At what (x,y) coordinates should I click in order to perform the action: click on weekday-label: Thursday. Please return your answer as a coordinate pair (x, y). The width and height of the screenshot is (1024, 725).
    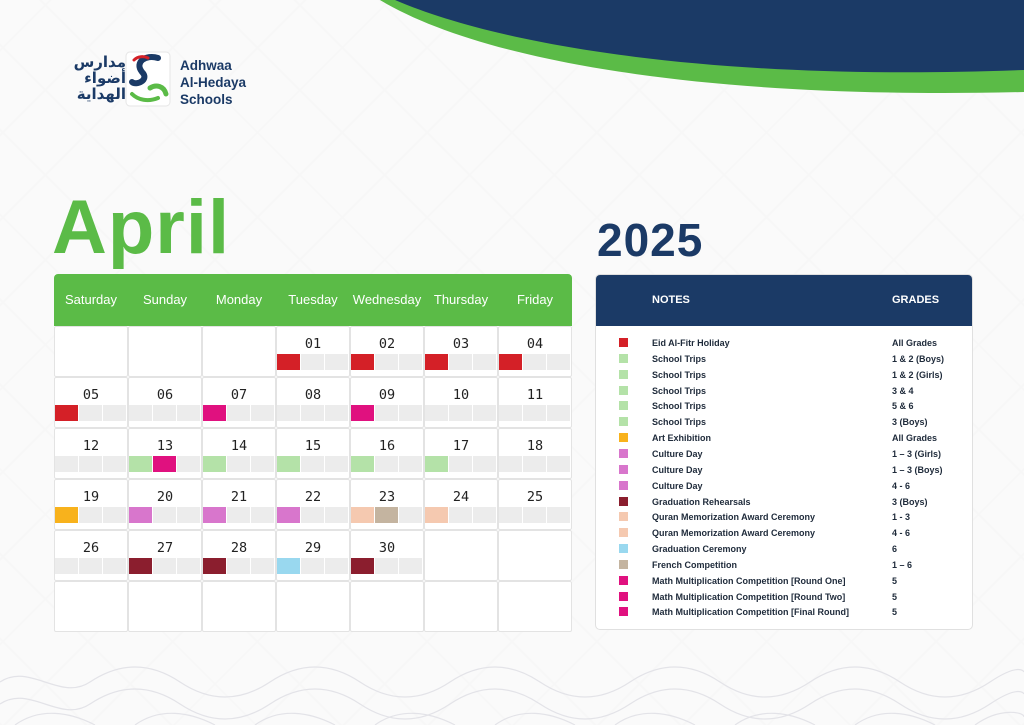
    Looking at the image, I should click on (461, 299).